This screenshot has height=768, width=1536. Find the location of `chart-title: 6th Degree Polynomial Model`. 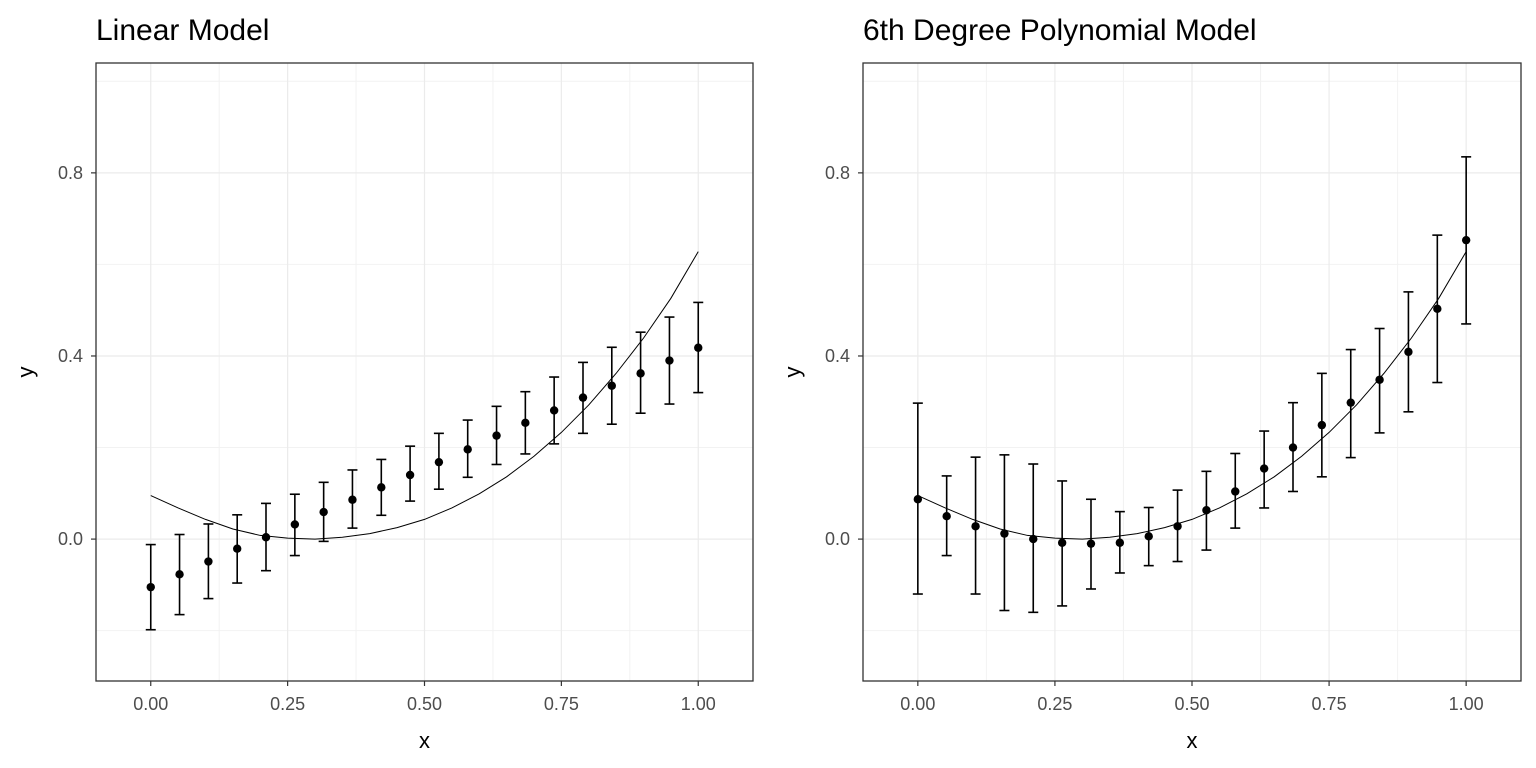

chart-title: 6th Degree Polynomial Model is located at coordinates (1060, 30).